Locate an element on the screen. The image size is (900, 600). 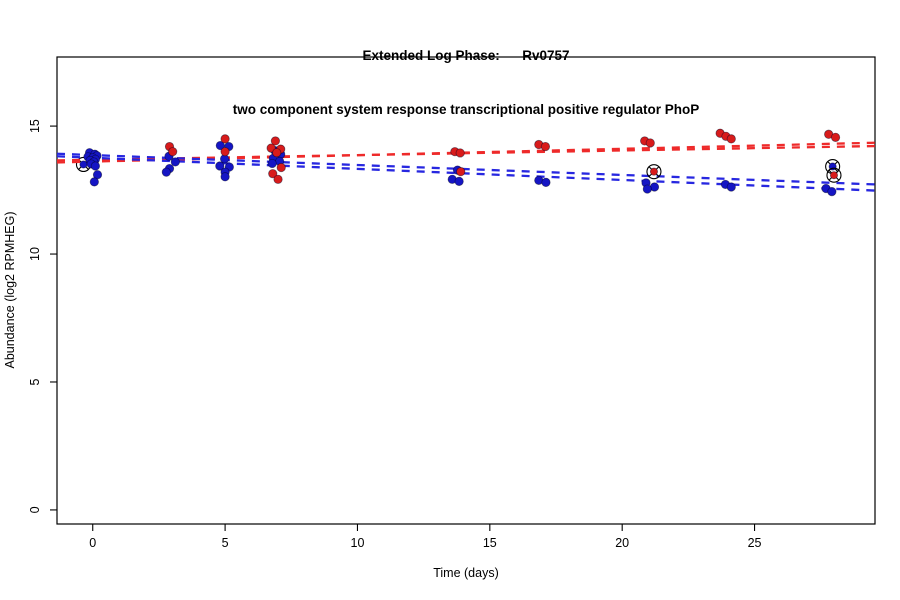
x-tick-label: 0 is located at coordinates (92, 543).